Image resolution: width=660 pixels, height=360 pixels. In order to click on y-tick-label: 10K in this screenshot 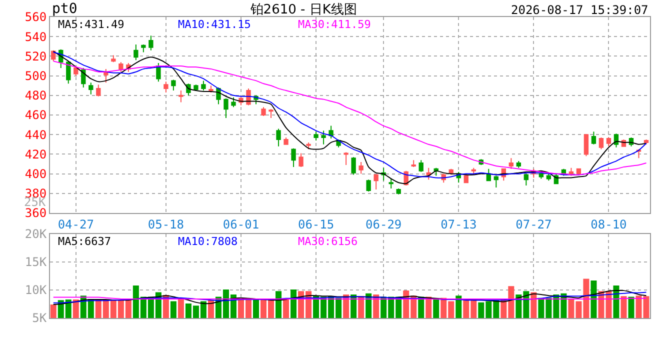, I will do `click(36, 290)`.